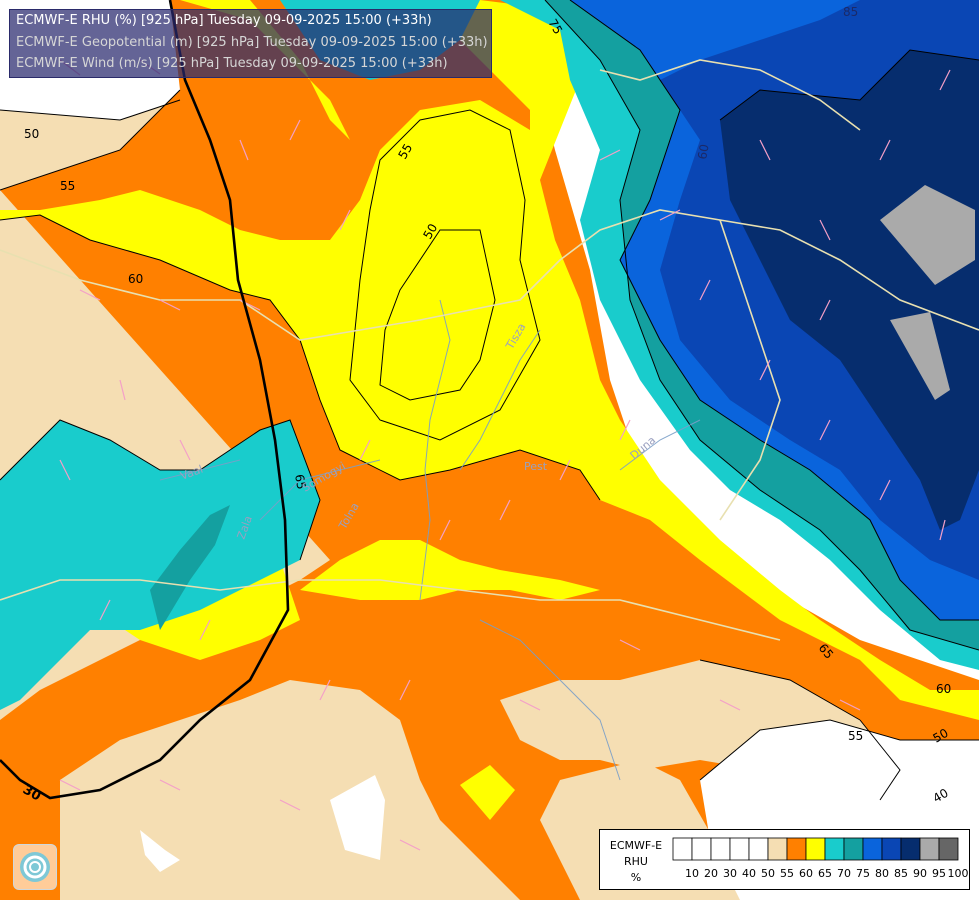 The width and height of the screenshot is (979, 900). Describe the element at coordinates (882, 873) in the screenshot. I see `legend-tick-label: 80` at that location.